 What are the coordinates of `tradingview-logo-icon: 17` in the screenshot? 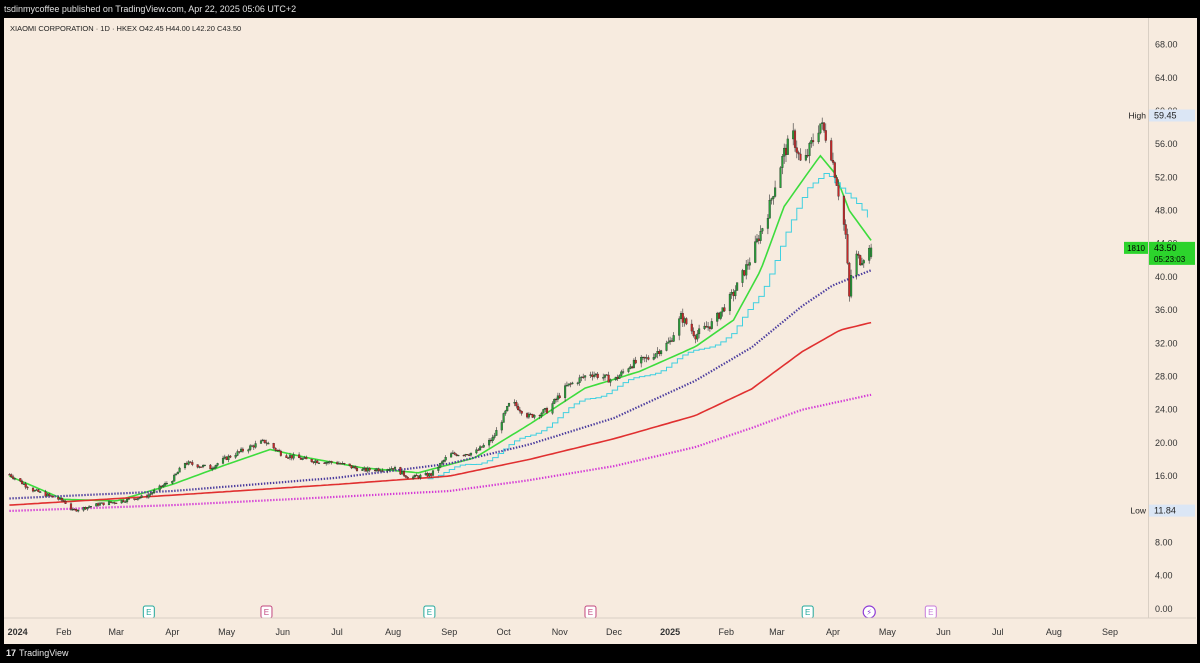 It's located at (11, 653).